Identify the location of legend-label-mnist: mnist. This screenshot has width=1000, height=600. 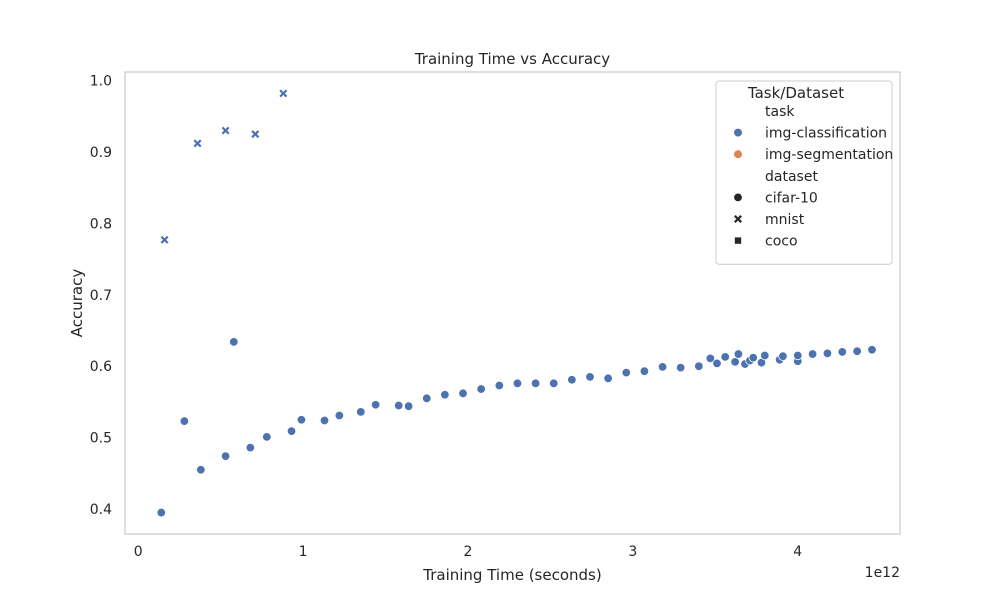
(785, 220).